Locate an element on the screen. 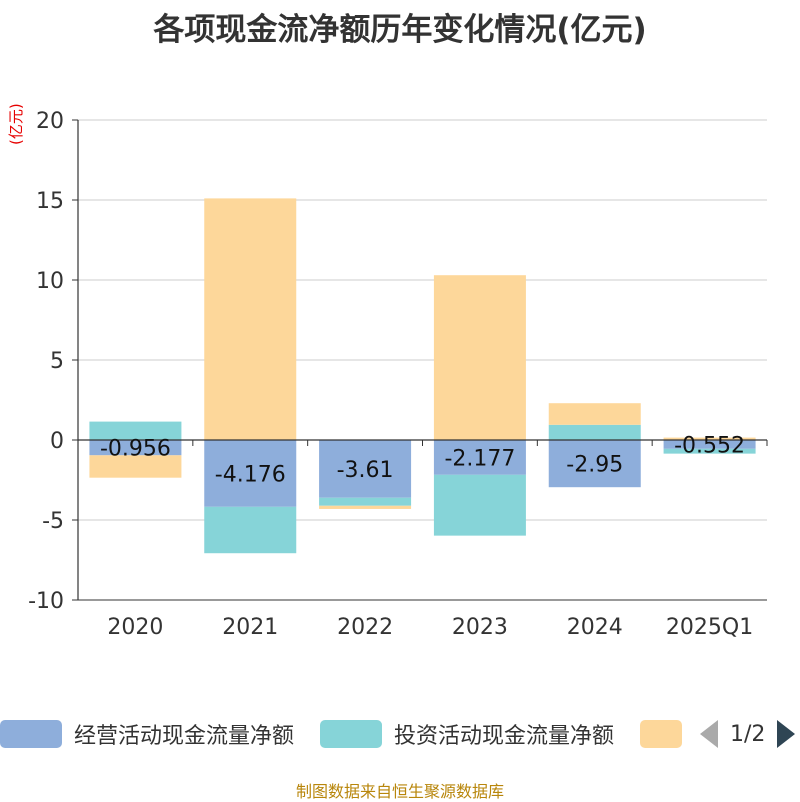  x-tick-label: 2023 is located at coordinates (480, 627).